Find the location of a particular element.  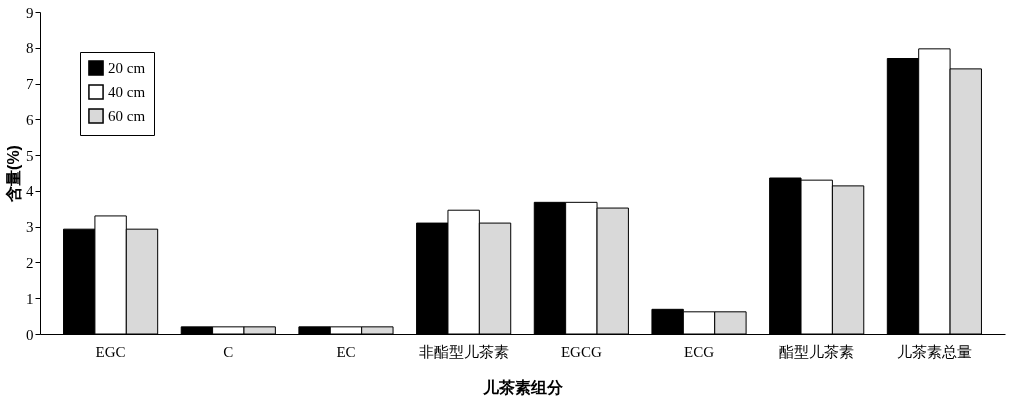

y-tick-label: 4 is located at coordinates (30, 191).